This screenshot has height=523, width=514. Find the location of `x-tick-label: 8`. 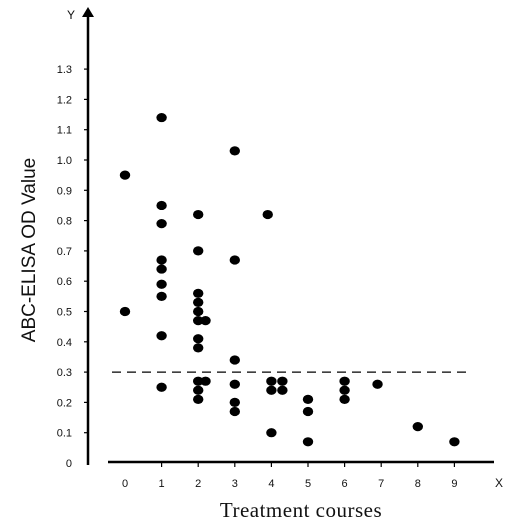

x-tick-label: 8 is located at coordinates (418, 484).